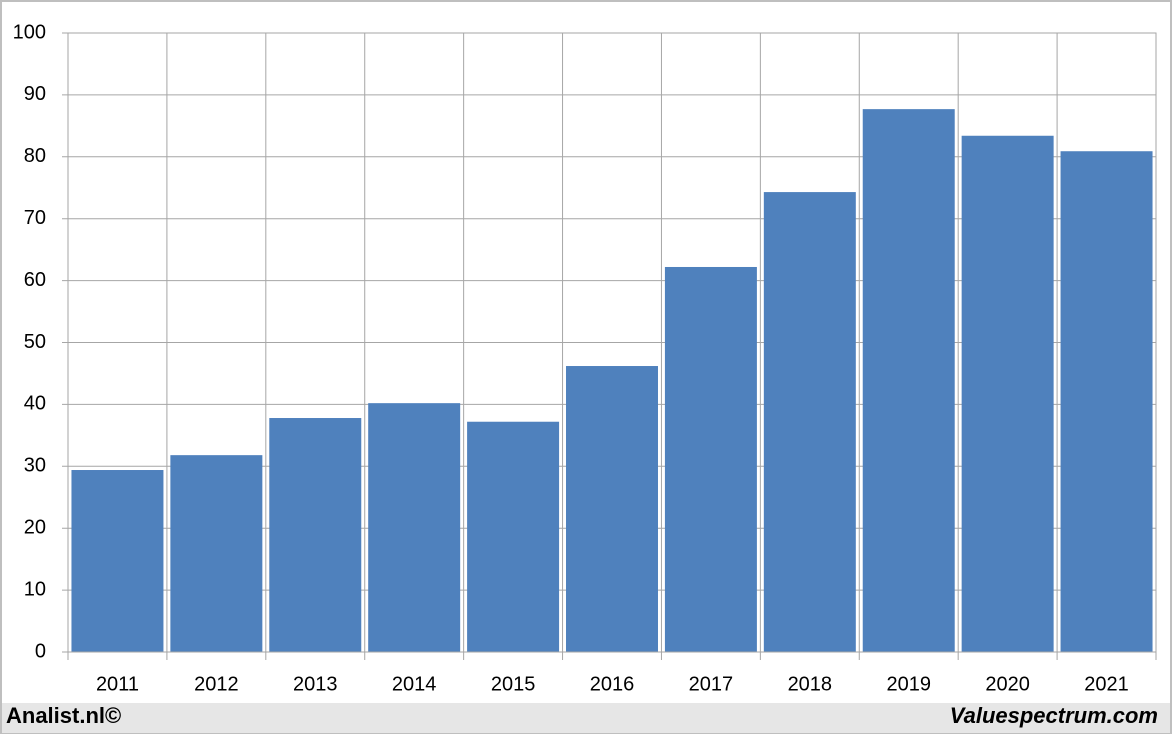  I want to click on footer-bar, so click(586, 718).